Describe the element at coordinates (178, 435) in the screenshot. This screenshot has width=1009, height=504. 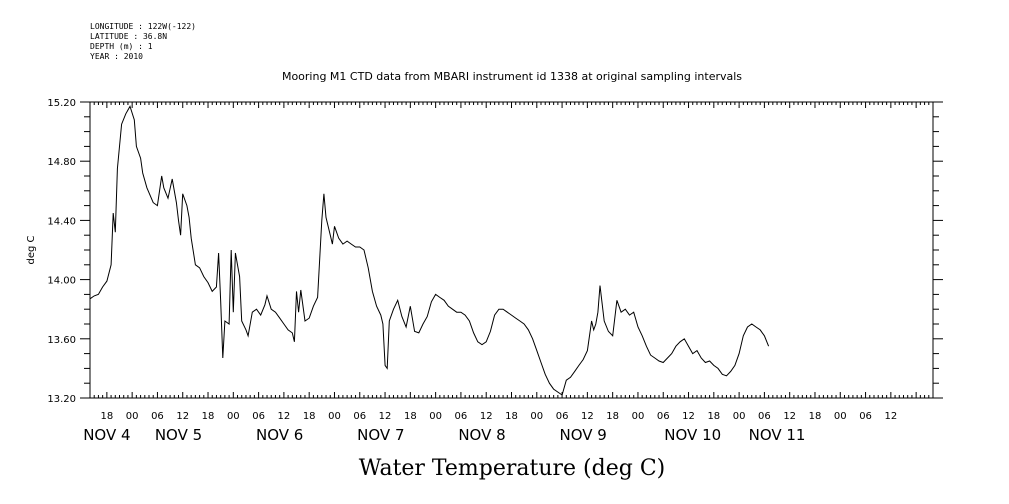
I see `x-date-label: NOV 5` at that location.